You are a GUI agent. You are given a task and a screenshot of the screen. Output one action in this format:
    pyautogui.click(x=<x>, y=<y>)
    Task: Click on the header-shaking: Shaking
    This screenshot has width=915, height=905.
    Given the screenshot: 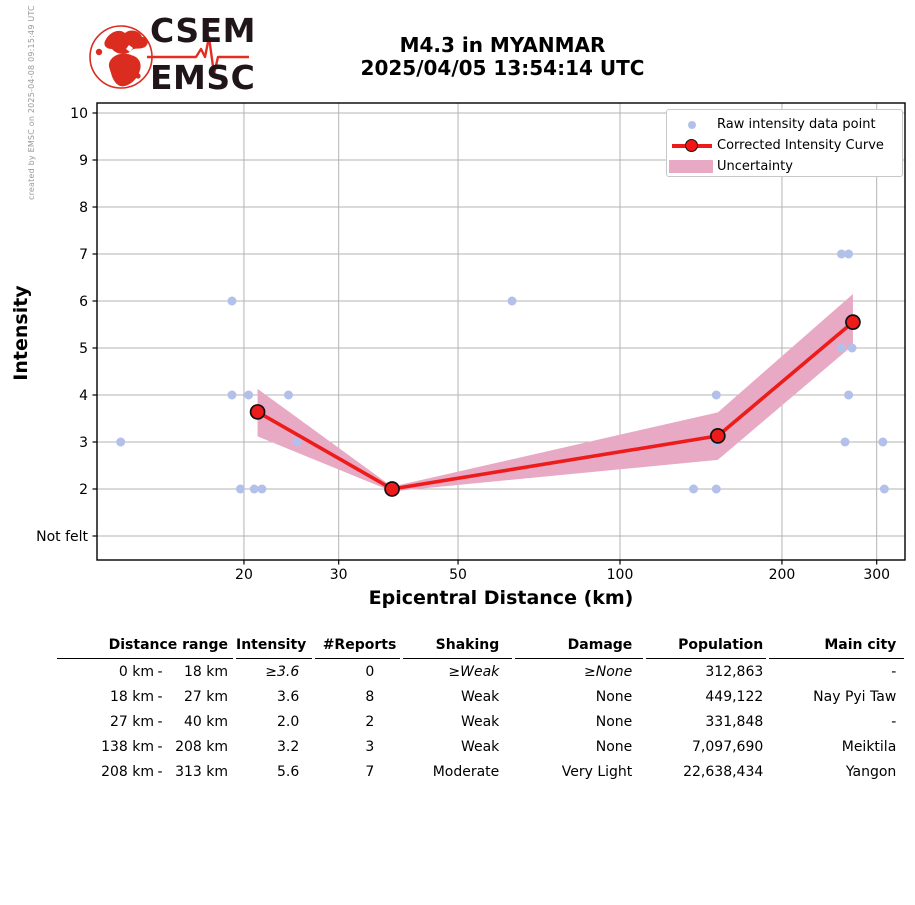 What is the action you would take?
    pyautogui.click(x=458, y=648)
    